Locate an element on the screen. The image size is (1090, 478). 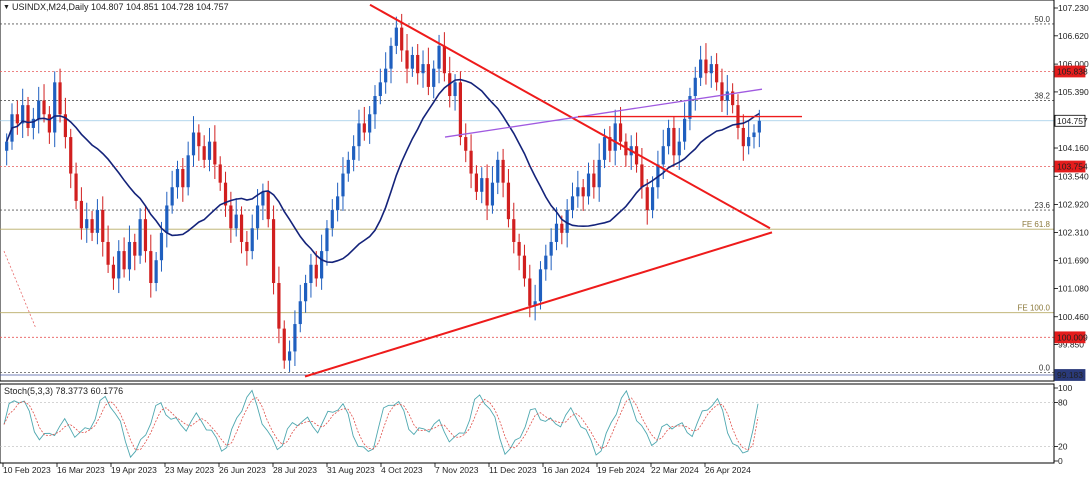
time-tick-label: 19 Feb 2024 is located at coordinates (621, 470).